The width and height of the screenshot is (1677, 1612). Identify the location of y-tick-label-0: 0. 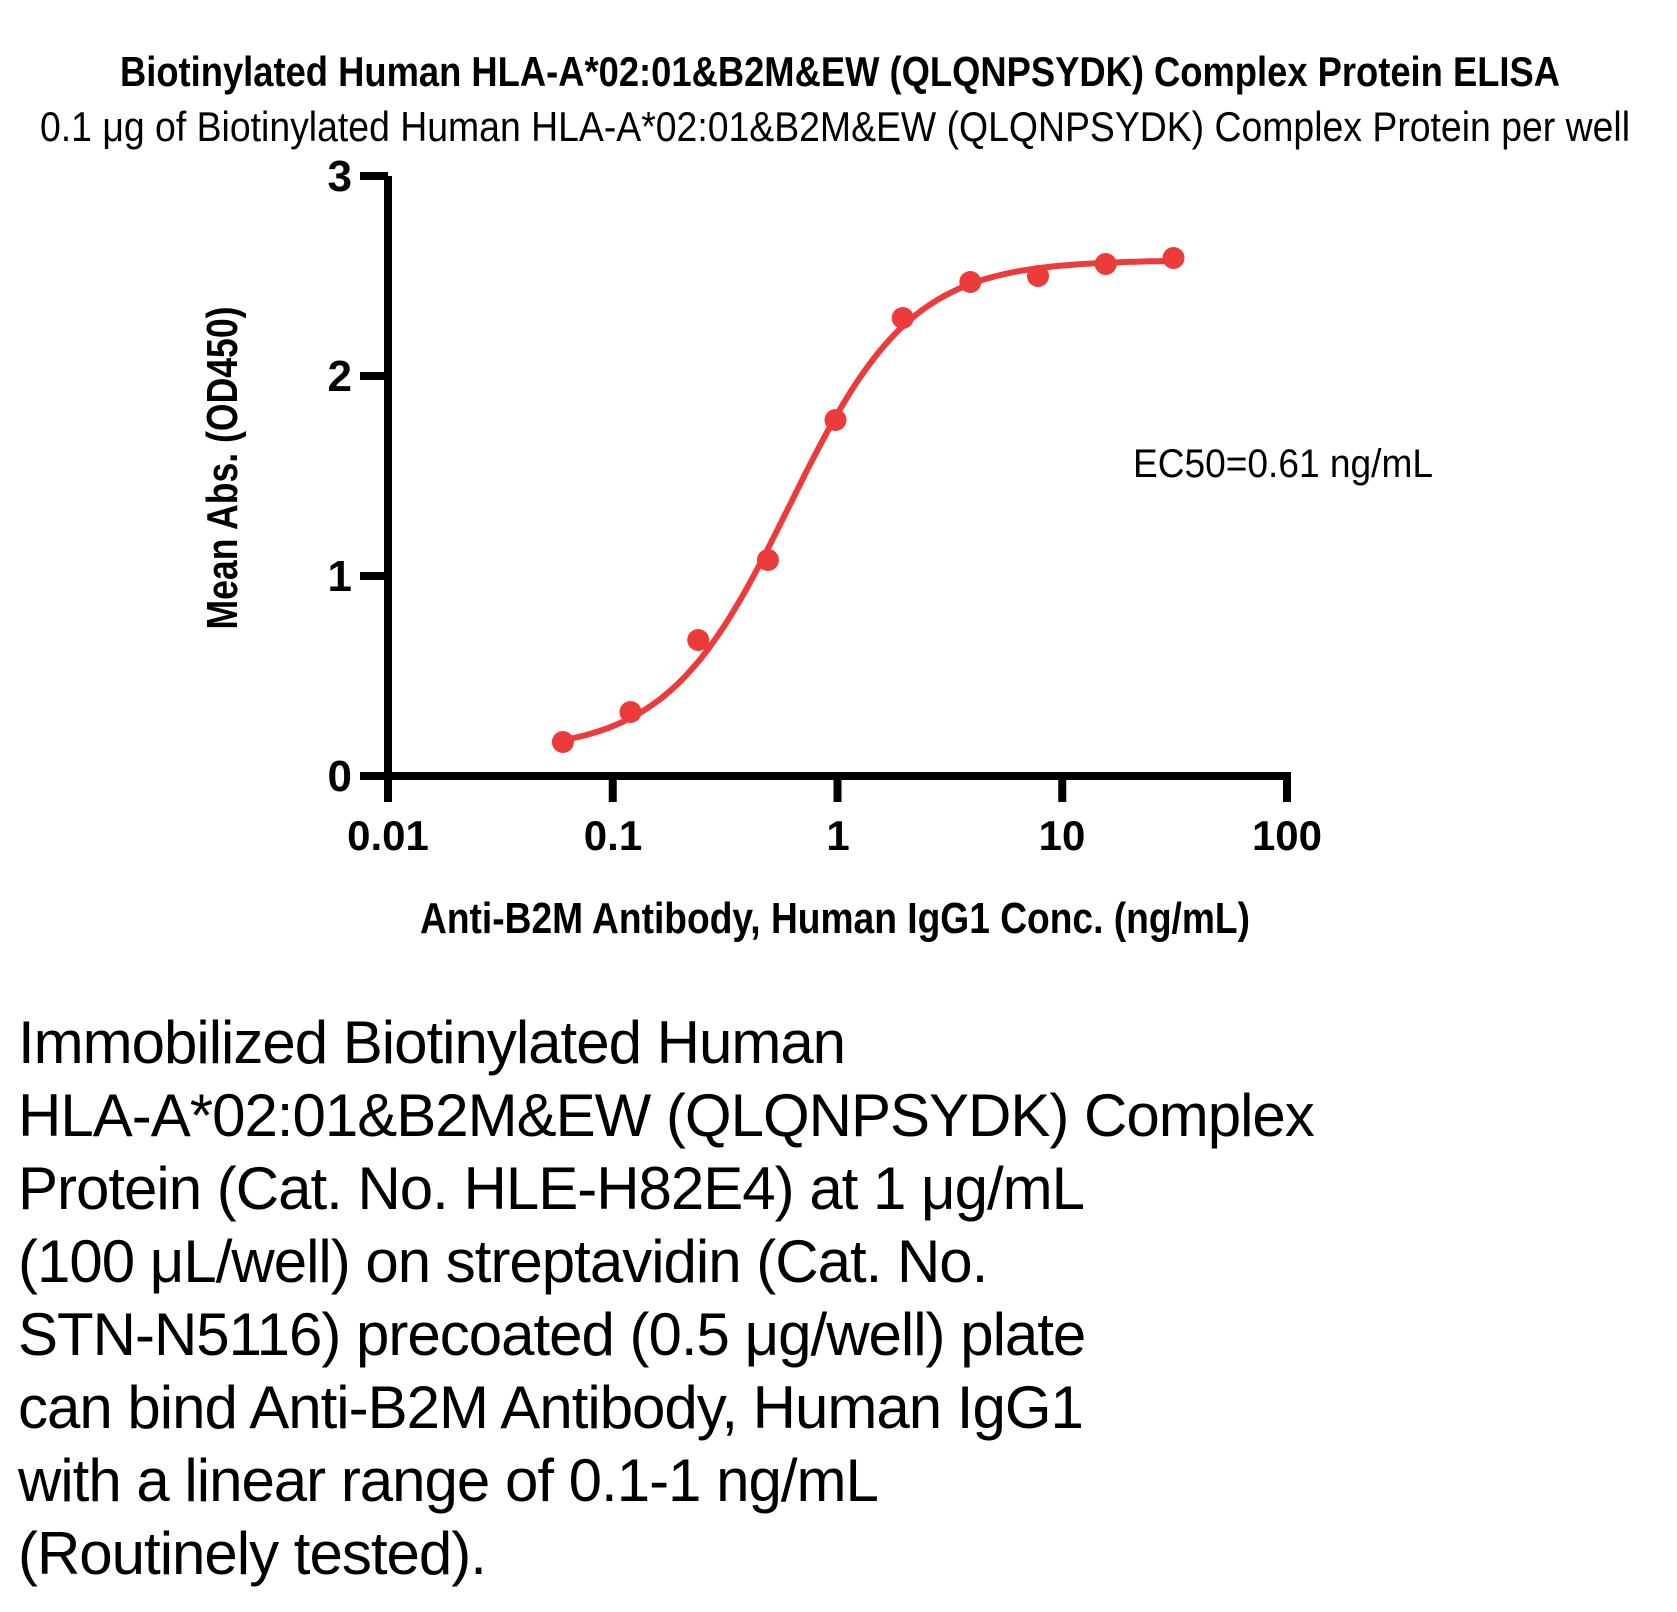
(340, 776).